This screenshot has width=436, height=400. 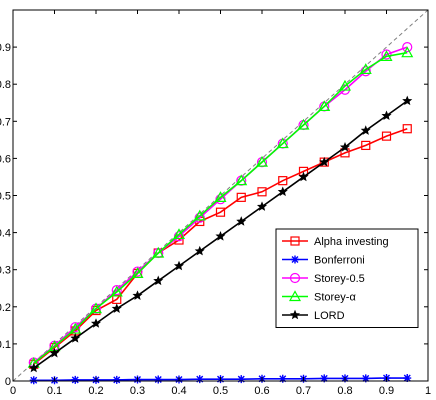 I want to click on legend-entry: Storey-0.5, so click(x=323, y=278).